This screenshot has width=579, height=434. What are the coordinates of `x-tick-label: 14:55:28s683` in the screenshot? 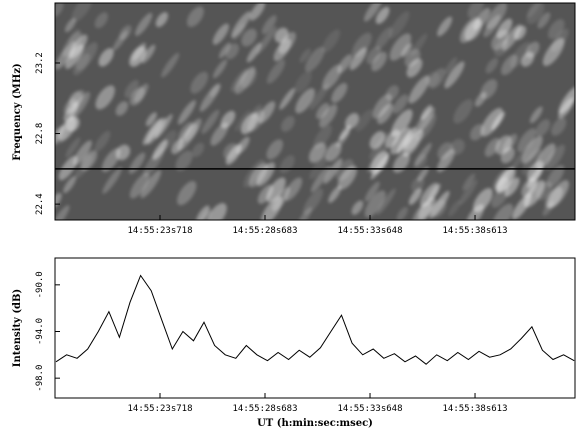 It's located at (264, 231).